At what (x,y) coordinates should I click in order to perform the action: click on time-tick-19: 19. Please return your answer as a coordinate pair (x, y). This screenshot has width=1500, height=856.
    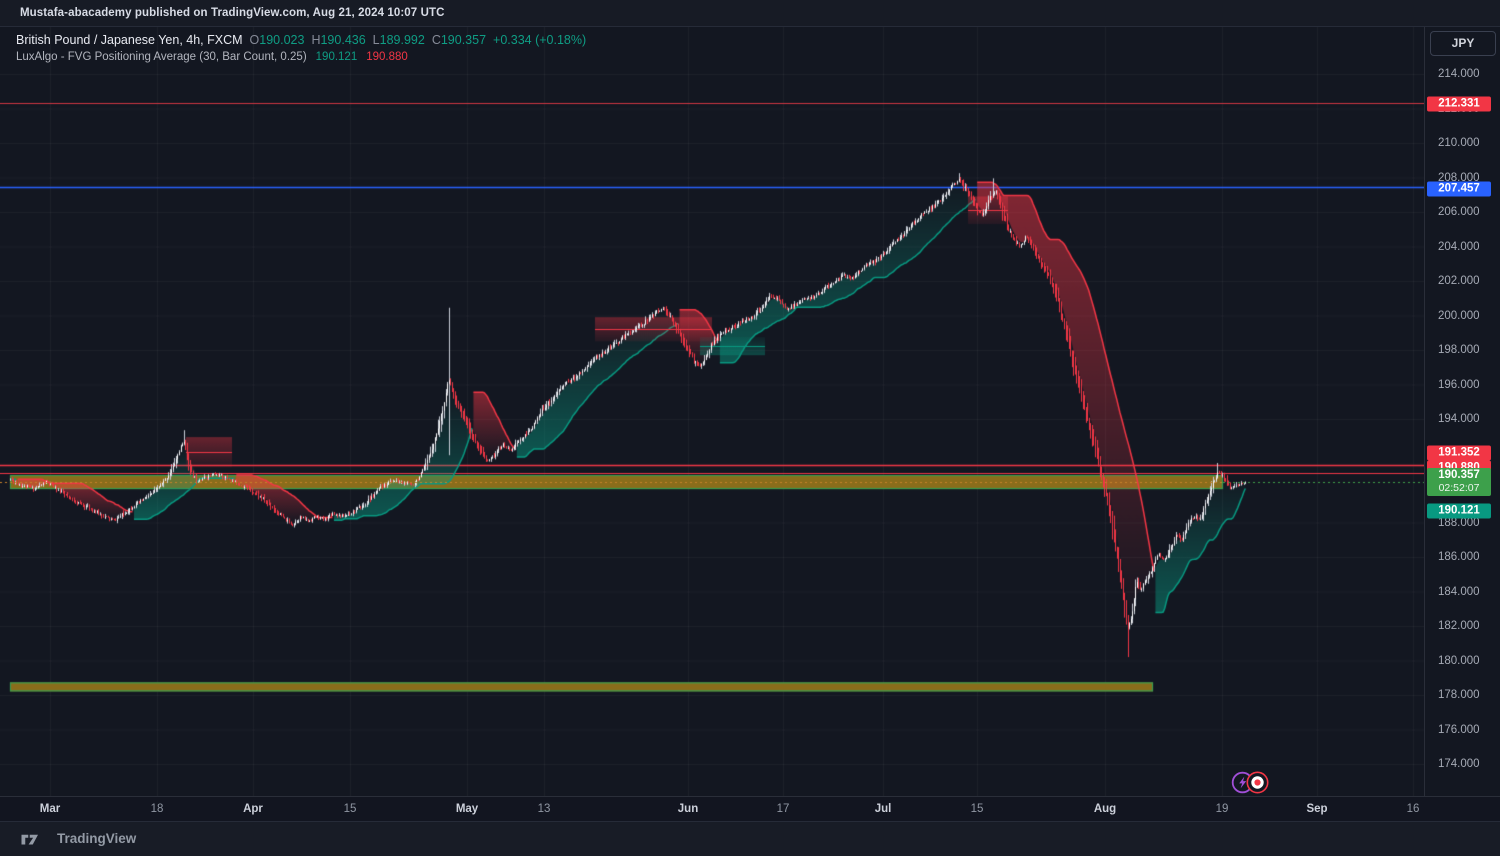
    Looking at the image, I should click on (1222, 809).